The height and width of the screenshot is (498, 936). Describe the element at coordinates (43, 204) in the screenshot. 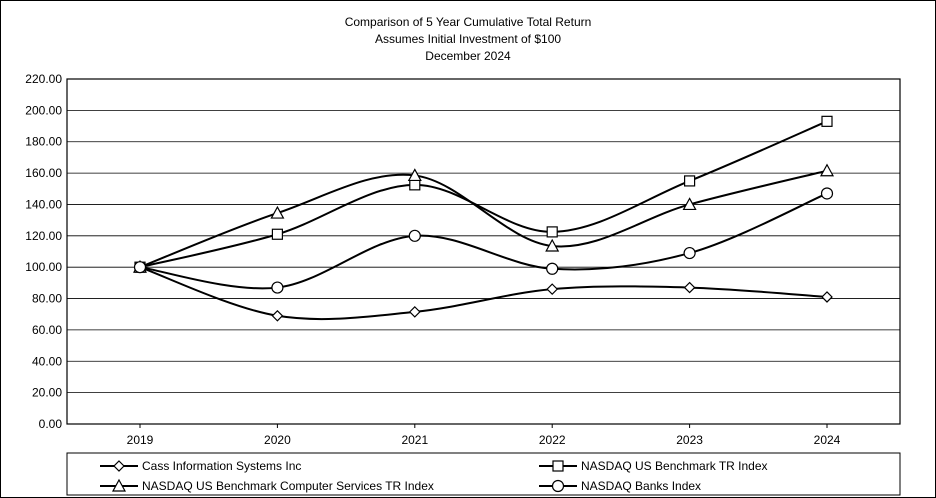

I see `y-tick-label: 140.00` at that location.